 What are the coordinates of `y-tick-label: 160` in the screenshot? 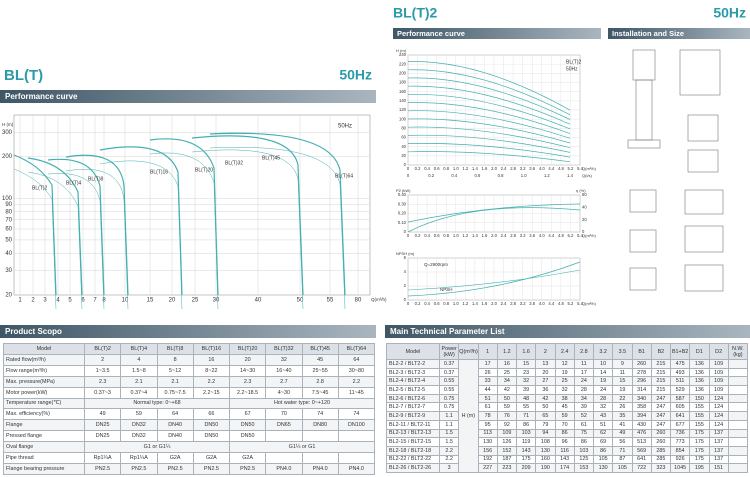 It's located at (403, 91).